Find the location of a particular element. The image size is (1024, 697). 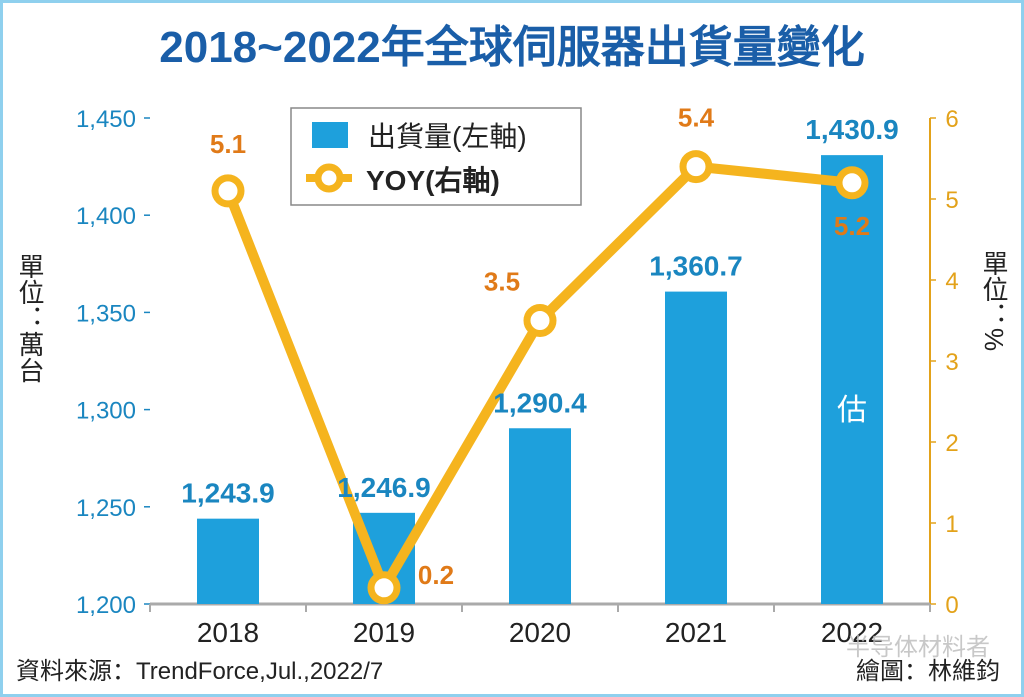

yoy-point-2019 is located at coordinates (384, 588).